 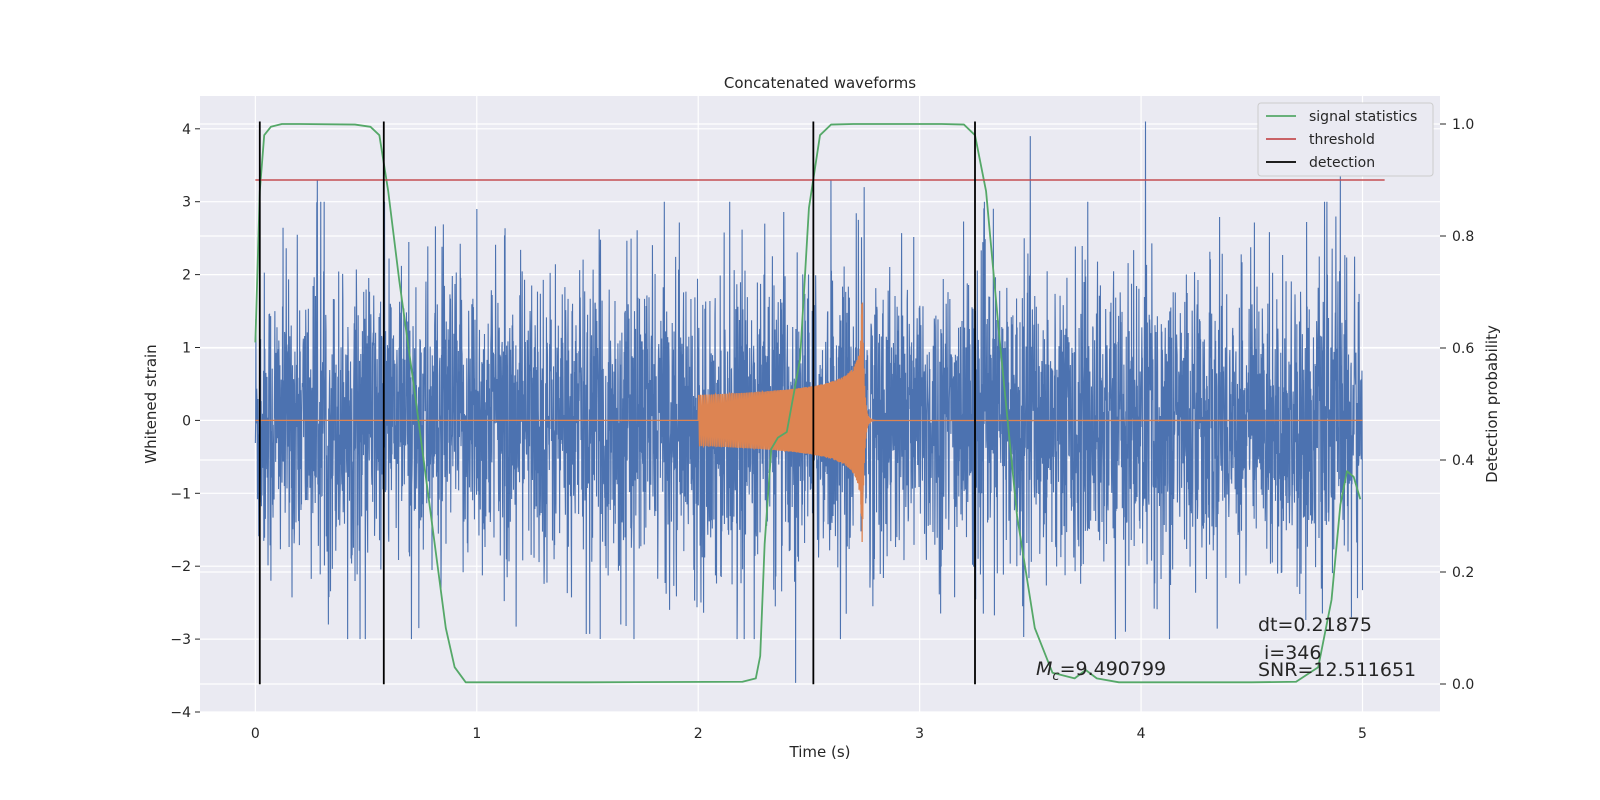 What do you see at coordinates (186, 130) in the screenshot?
I see `y-tick-label: 4` at bounding box center [186, 130].